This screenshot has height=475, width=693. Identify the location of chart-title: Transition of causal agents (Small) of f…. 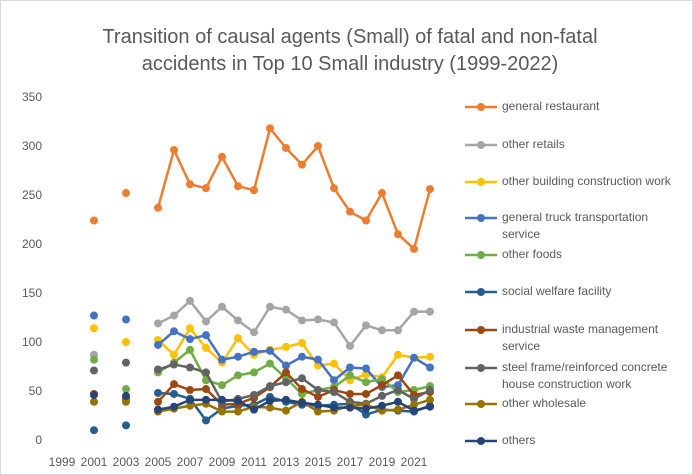
(349, 50).